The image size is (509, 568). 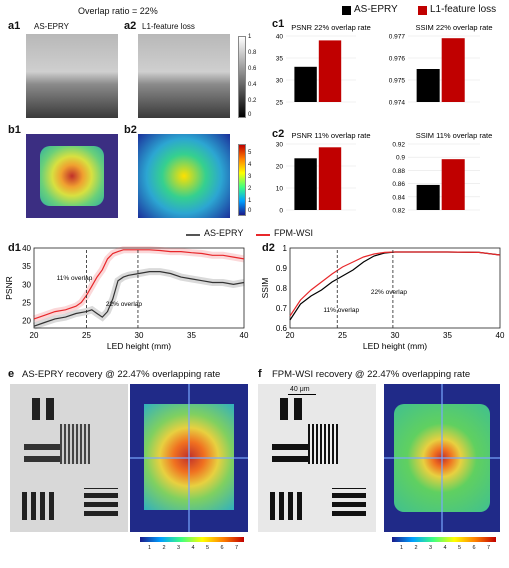 I want to click on usaf-target-as-epry, so click(x=69, y=458).